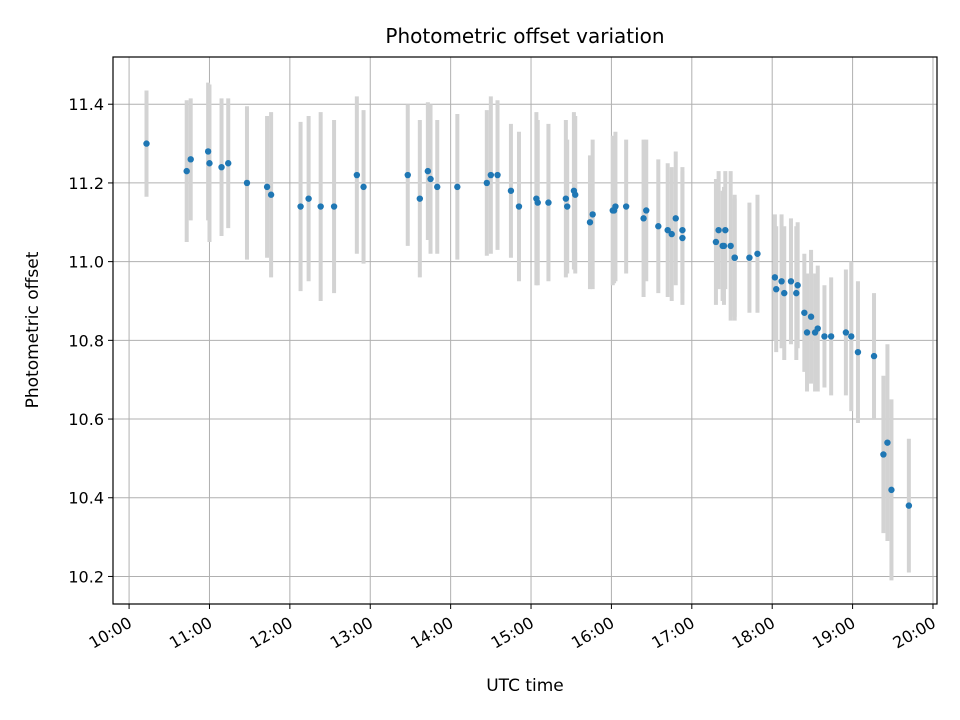  What do you see at coordinates (270, 633) in the screenshot?
I see `x-tick-label: 12:00` at bounding box center [270, 633].